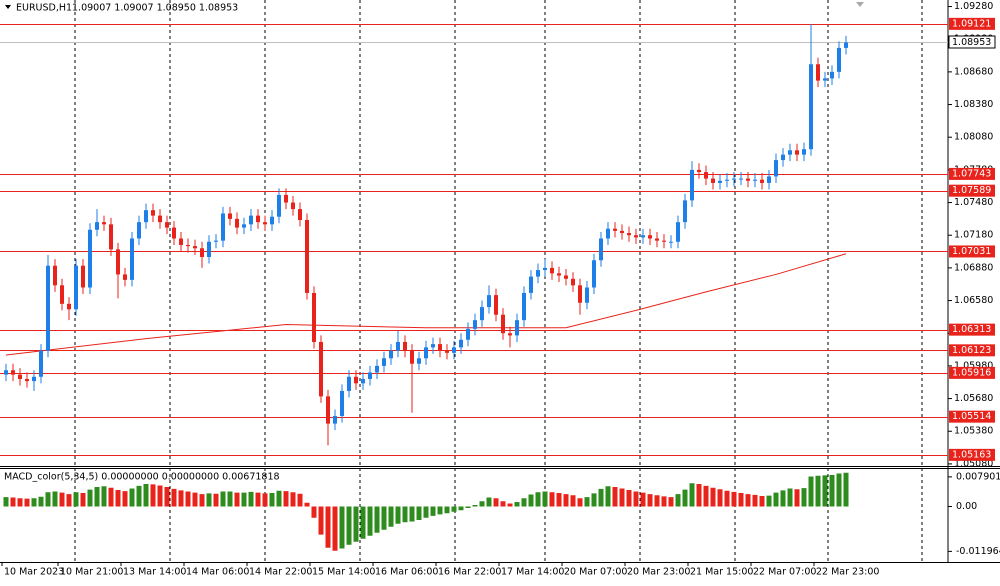  What do you see at coordinates (971, 251) in the screenshot?
I see `level-label: 1.07031` at bounding box center [971, 251].